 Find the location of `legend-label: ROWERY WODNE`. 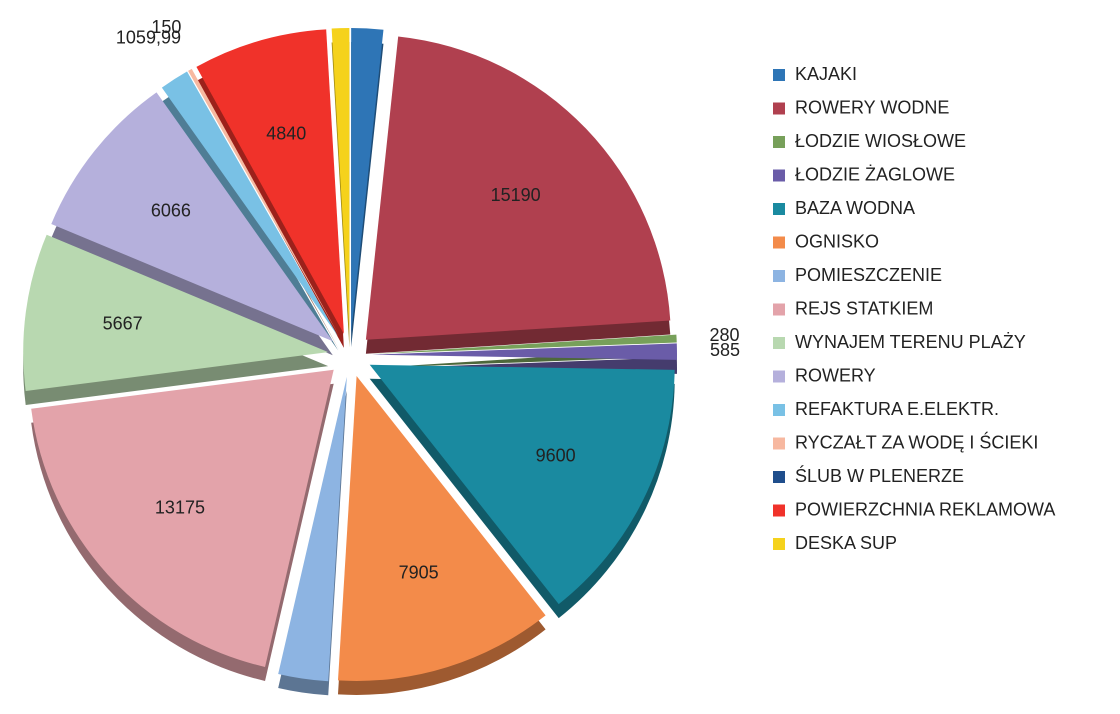

legend-label: ROWERY WODNE is located at coordinates (872, 107).